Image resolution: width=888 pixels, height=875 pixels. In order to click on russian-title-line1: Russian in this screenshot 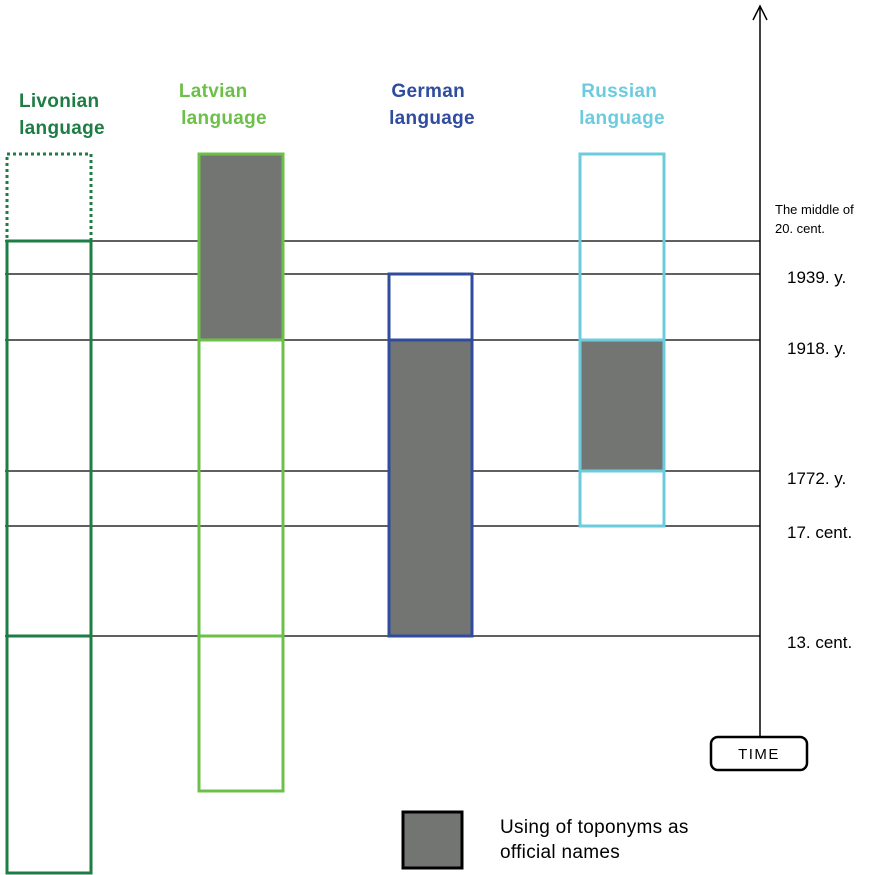, I will do `click(619, 91)`.